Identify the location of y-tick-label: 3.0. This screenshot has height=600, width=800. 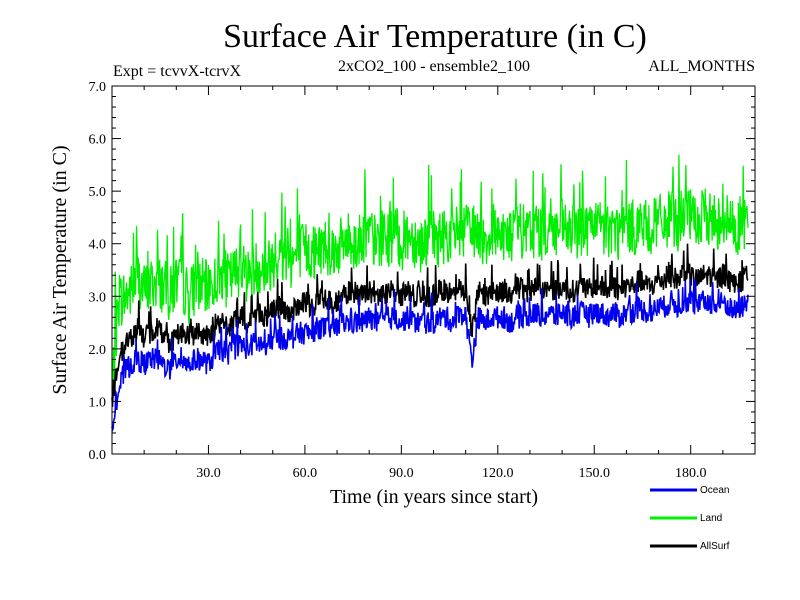
(98, 297).